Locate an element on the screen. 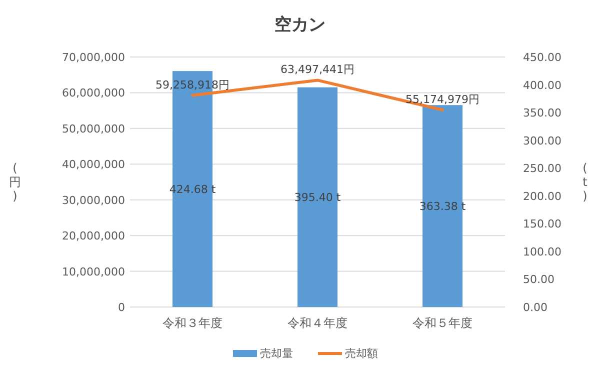  x-tick-label: 令和３年度 is located at coordinates (192, 323).